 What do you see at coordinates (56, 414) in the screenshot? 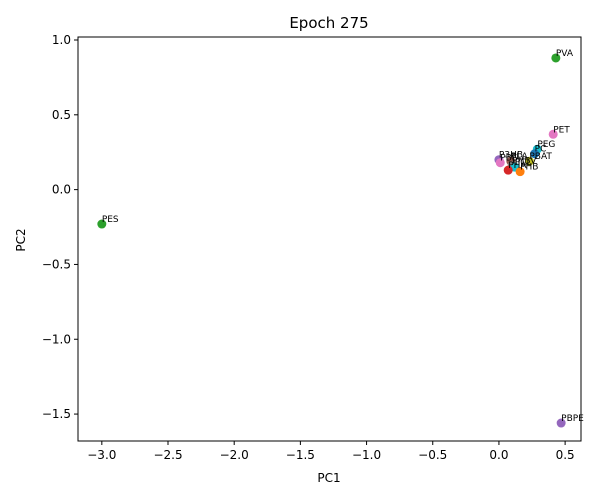
I see `y-tick-label: −1.5` at bounding box center [56, 414].